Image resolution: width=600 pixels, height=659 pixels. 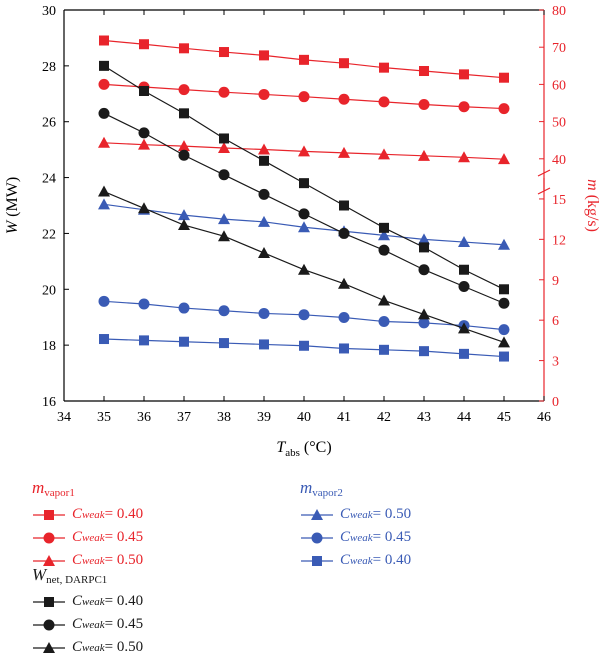 I want to click on series-mvapor2-square, so click(x=304, y=348).